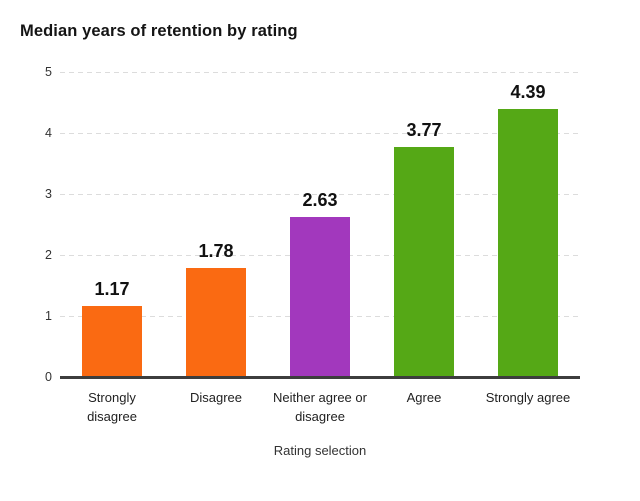 Image resolution: width=640 pixels, height=501 pixels. What do you see at coordinates (48, 377) in the screenshot?
I see `y-tick-label-0: 0` at bounding box center [48, 377].